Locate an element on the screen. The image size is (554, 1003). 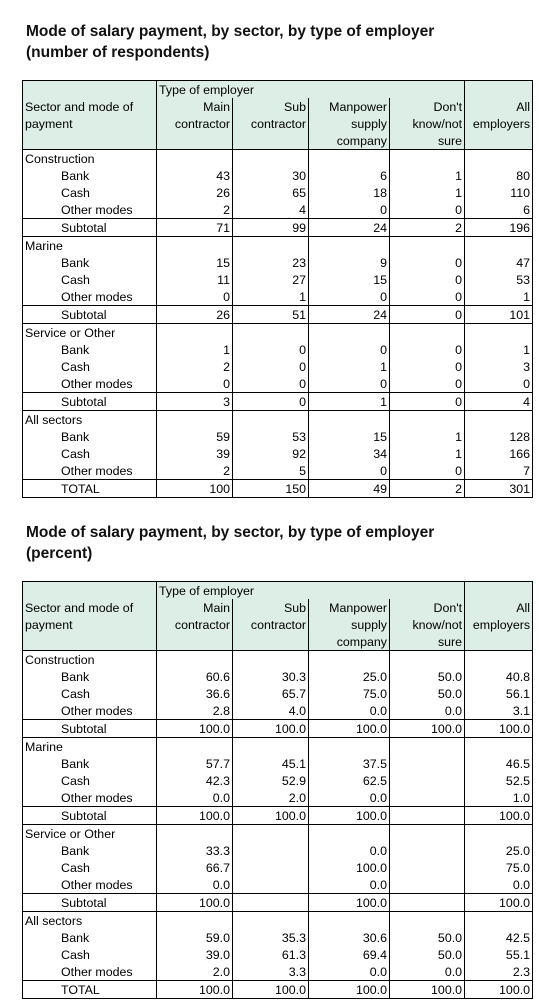
table-row: Other modes 2 5 0 0 7 is located at coordinates (278, 471).